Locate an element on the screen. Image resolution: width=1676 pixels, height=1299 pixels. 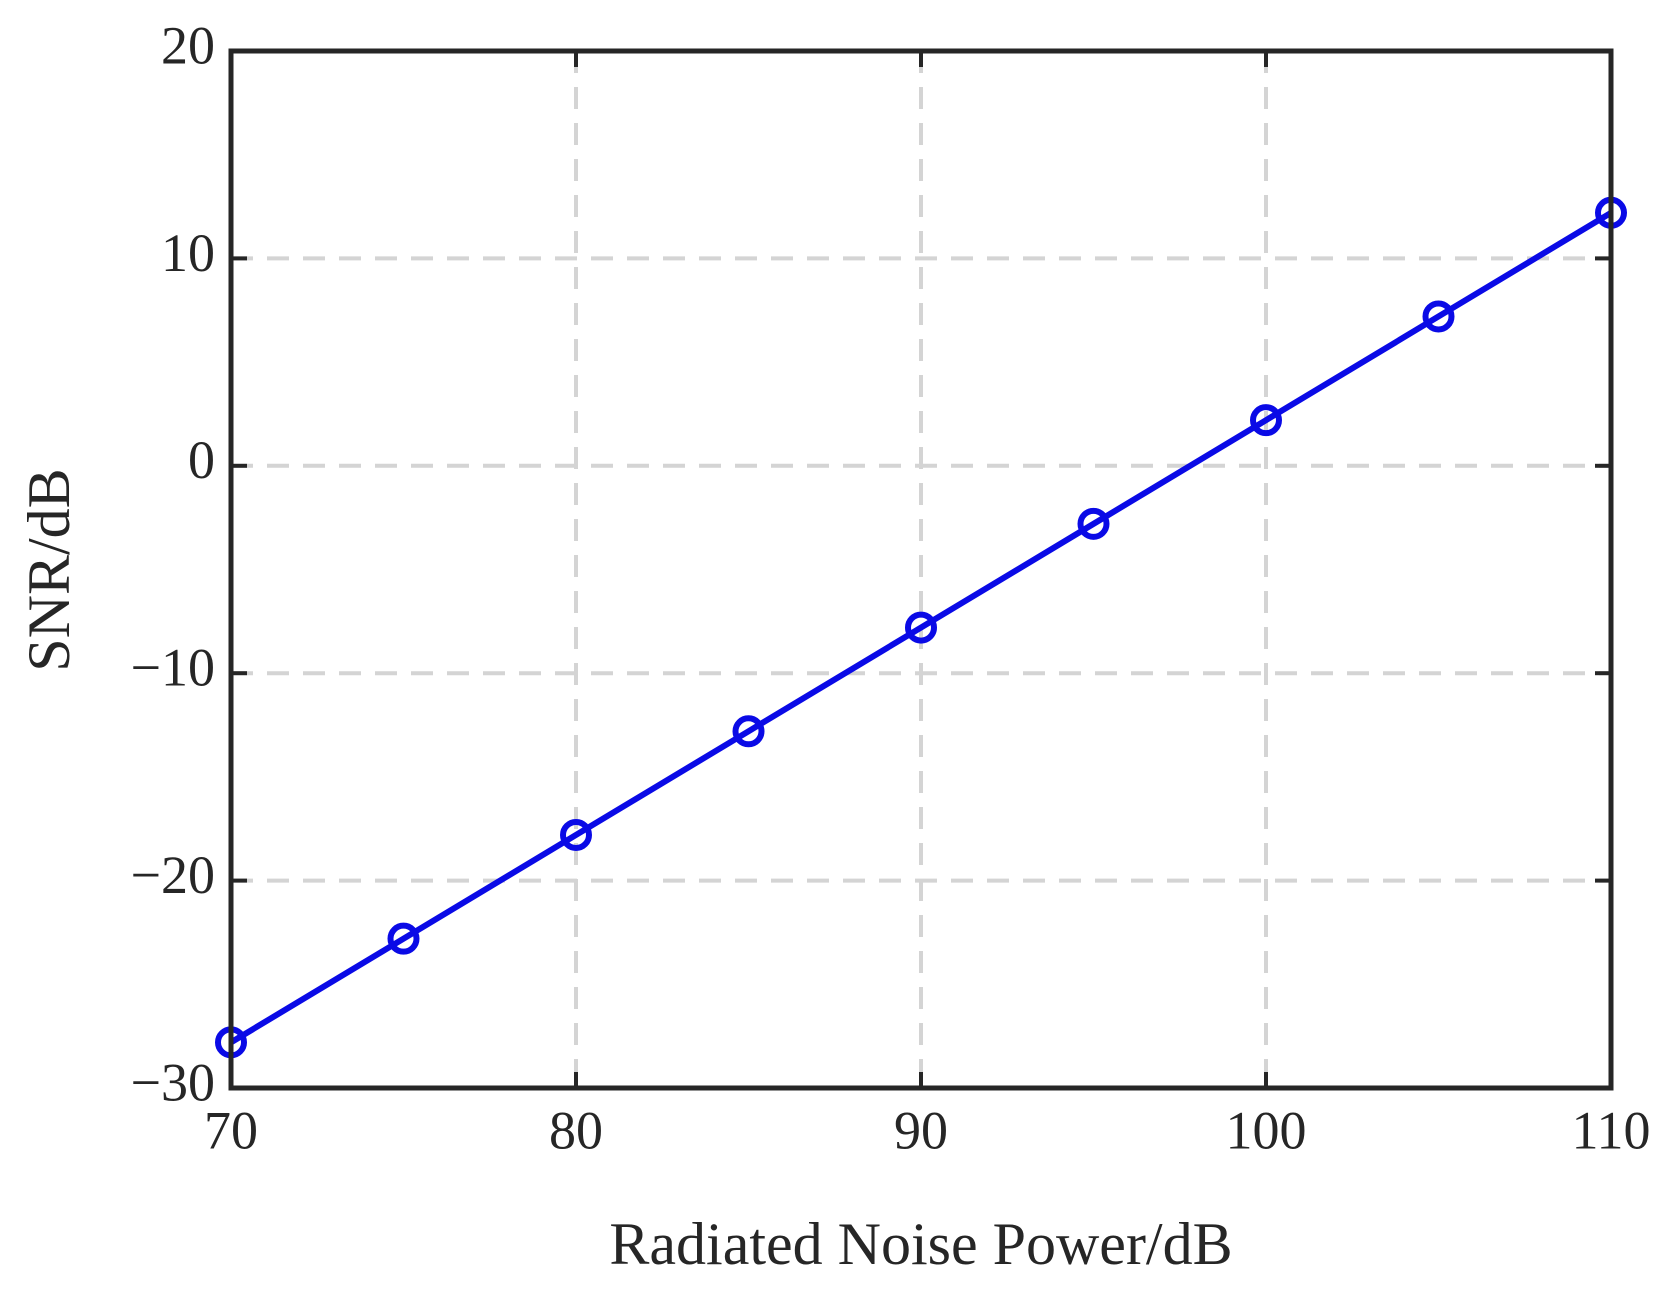
x-tick-label: 80 is located at coordinates (576, 1130).